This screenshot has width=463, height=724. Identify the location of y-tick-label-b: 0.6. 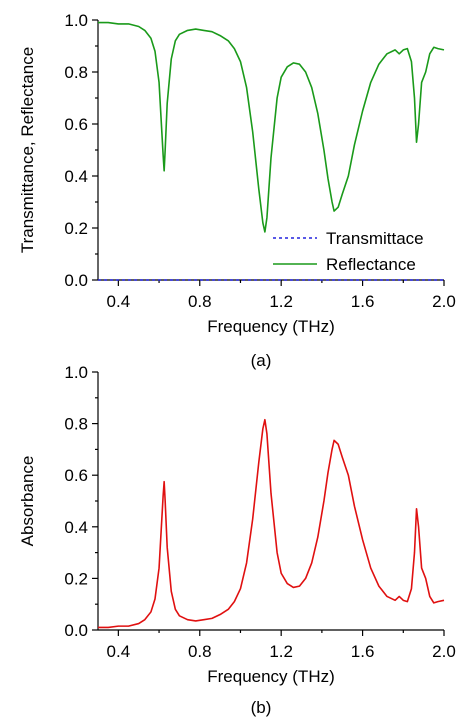
(76, 475).